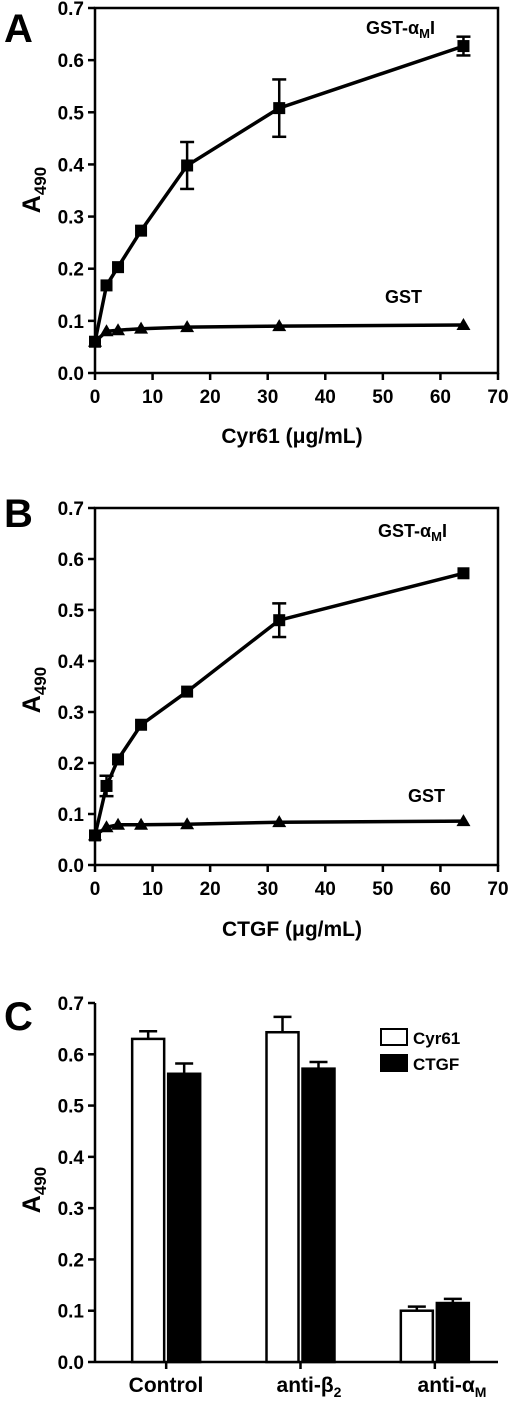 The width and height of the screenshot is (520, 1403). Describe the element at coordinates (420, 1051) in the screenshot. I see `panel-c-legend: Cyr61 CTGF` at that location.